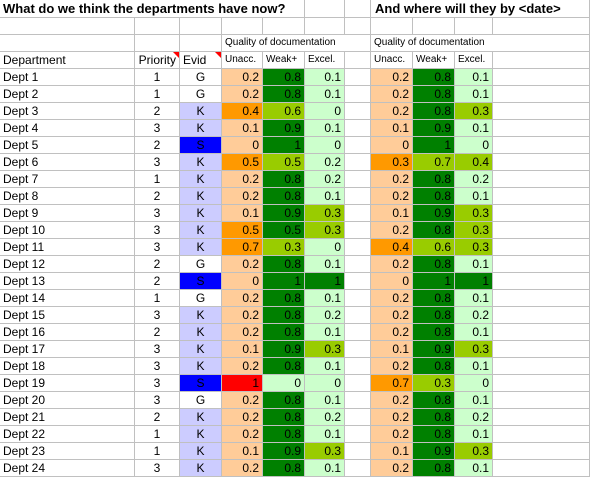 This screenshot has height=477, width=590. I want to click on future-value: 0.6, so click(434, 247).